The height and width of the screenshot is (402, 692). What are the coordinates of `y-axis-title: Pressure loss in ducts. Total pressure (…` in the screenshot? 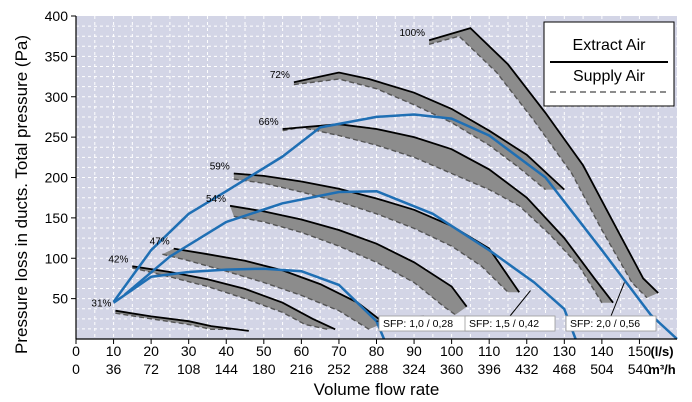 It's located at (21, 194).